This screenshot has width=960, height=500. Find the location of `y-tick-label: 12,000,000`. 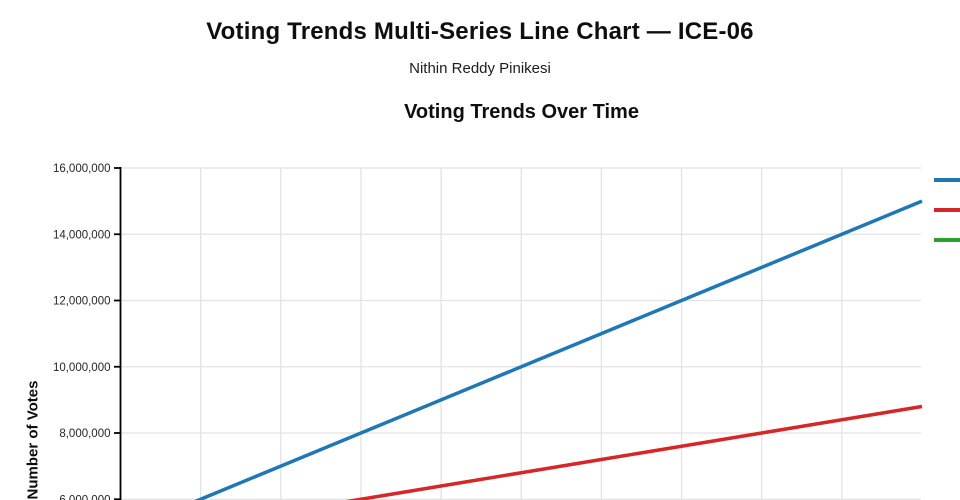

y-tick-label: 12,000,000 is located at coordinates (82, 302).